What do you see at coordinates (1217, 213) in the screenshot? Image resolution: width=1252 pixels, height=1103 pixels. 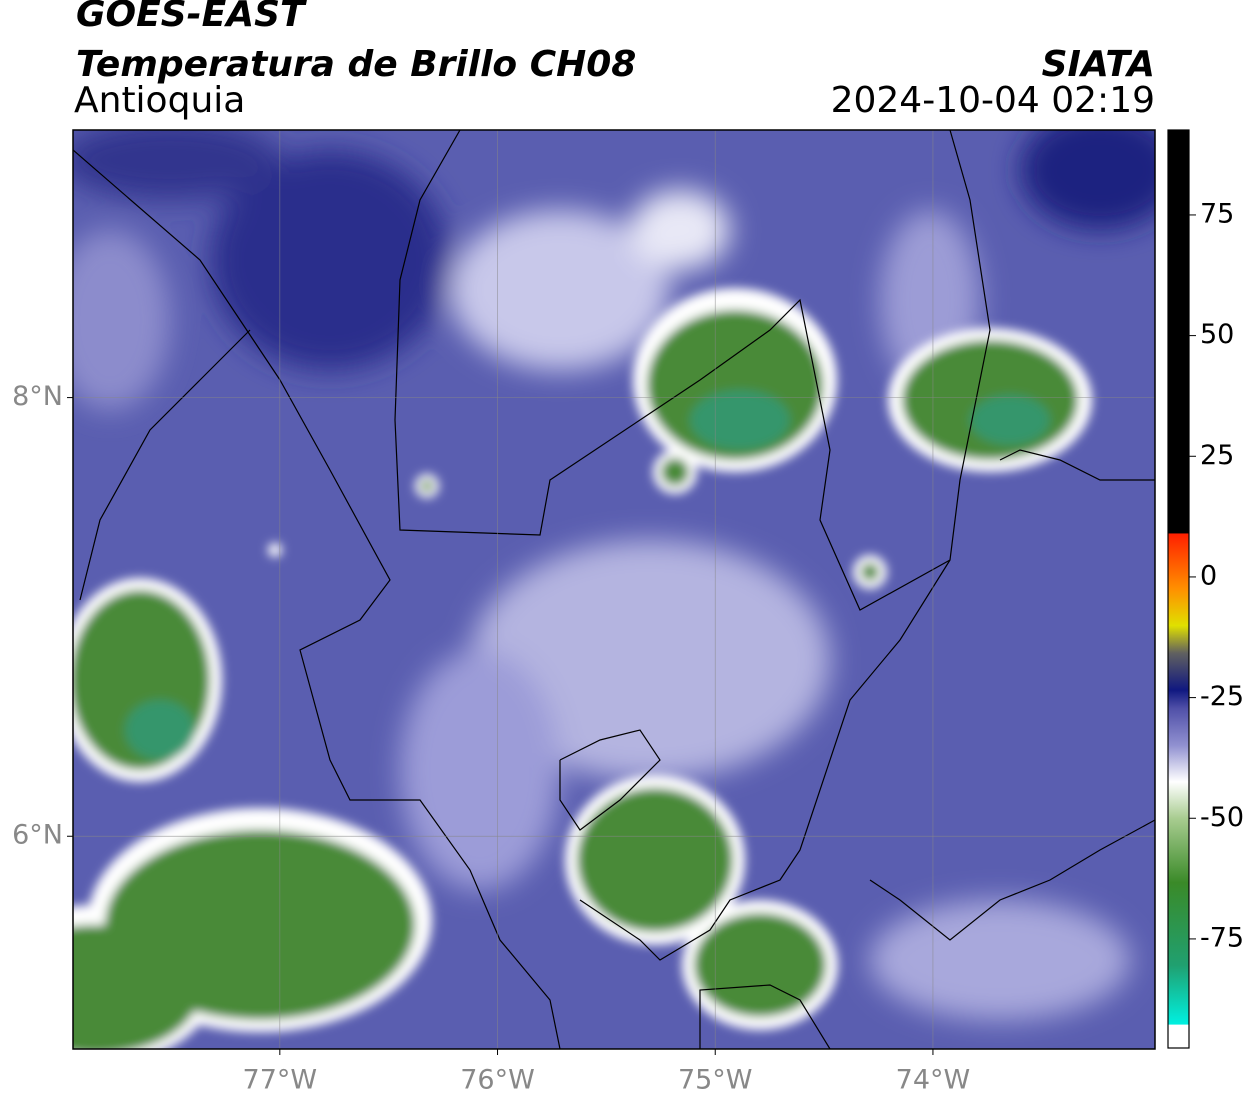 I see `colorbar-tick-label: 75` at bounding box center [1217, 213].